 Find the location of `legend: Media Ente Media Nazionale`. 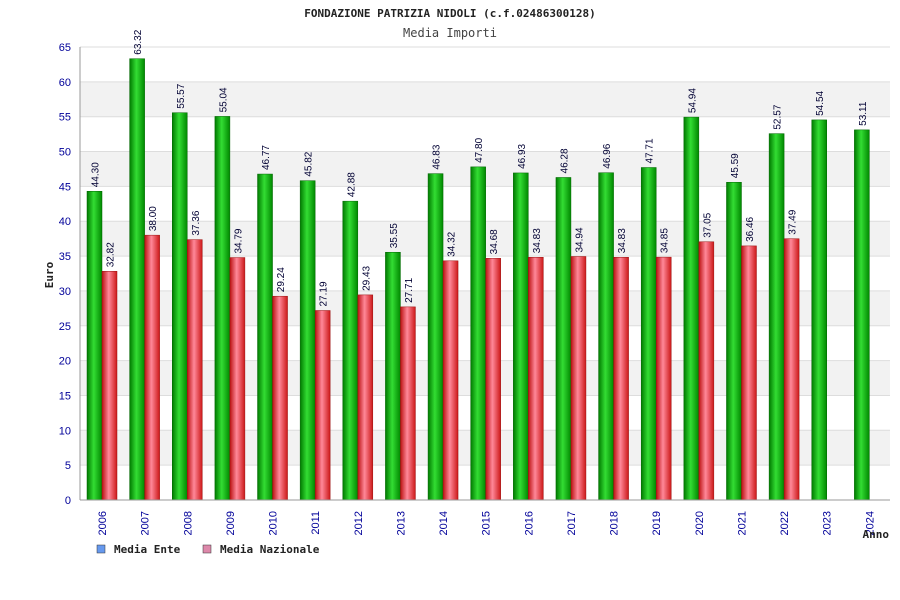

legend: Media Ente Media Nazionale is located at coordinates (208, 549).